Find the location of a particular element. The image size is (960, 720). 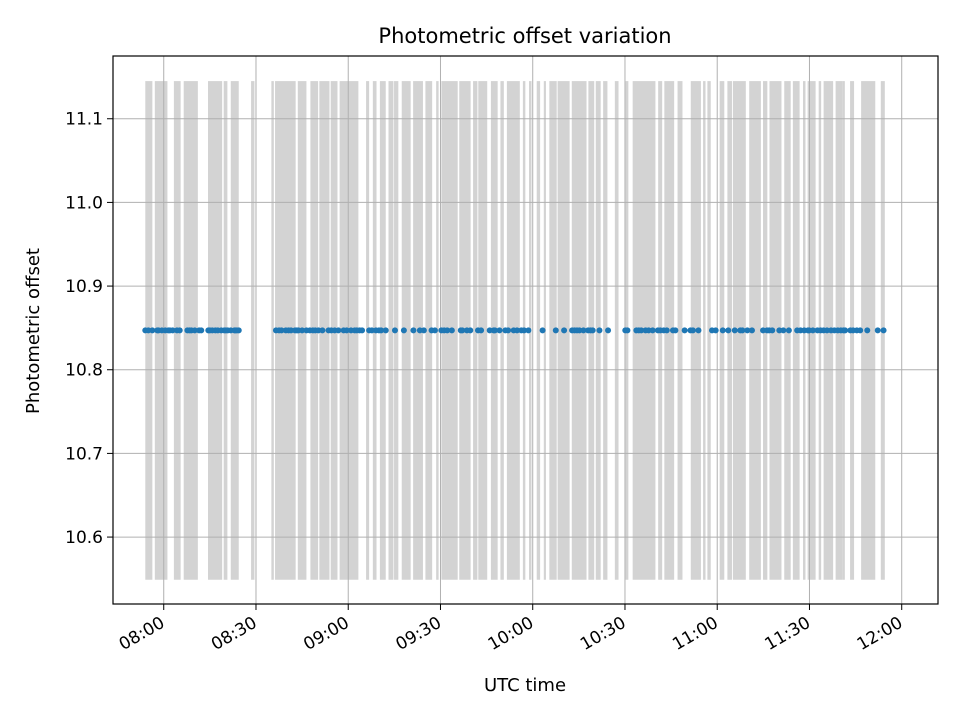

x-axis-label: UTC time is located at coordinates (525, 685).